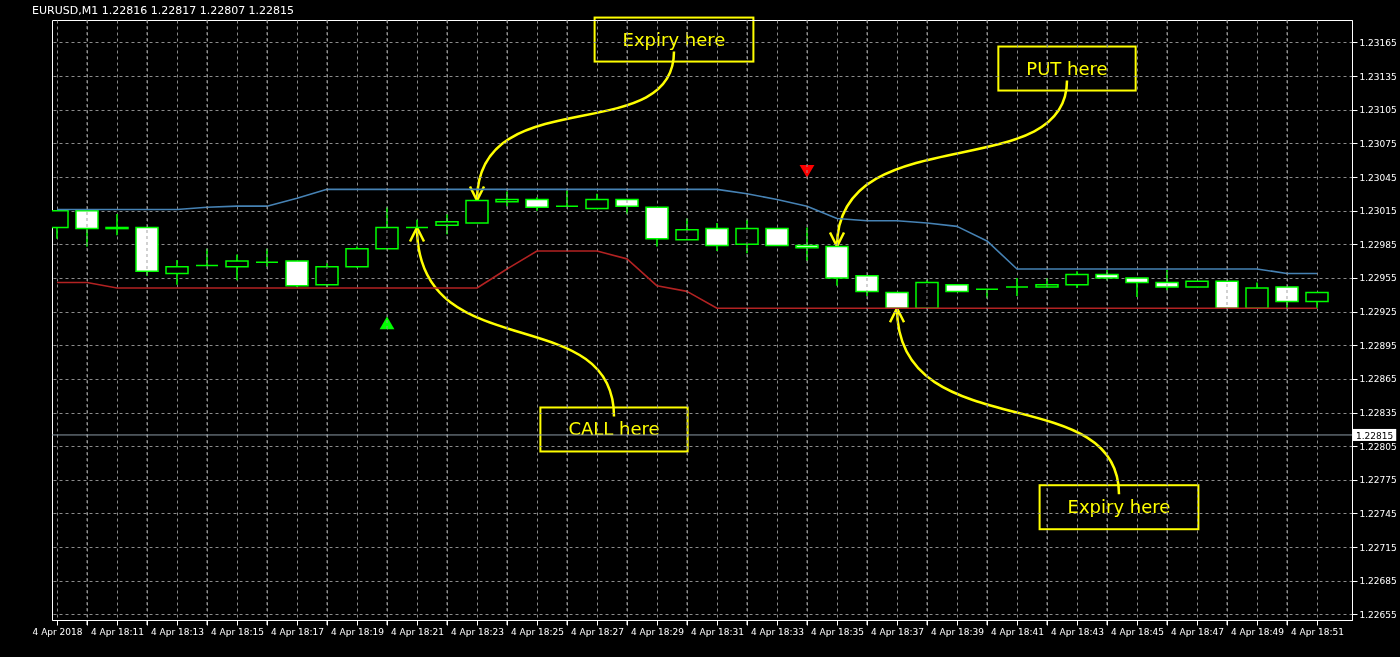 Image resolution: width=1400 pixels, height=657 pixels. I want to click on x-tick-label: 4 Apr 18:39, so click(958, 631).